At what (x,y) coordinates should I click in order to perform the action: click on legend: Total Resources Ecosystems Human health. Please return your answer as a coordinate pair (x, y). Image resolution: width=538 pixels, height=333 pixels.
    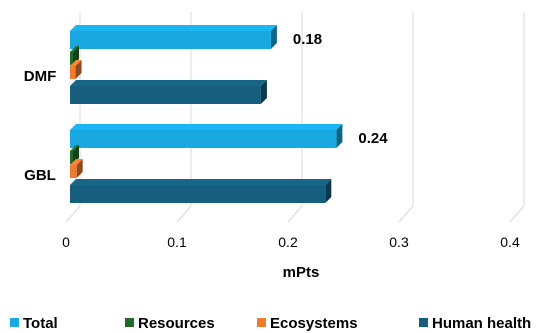
    Looking at the image, I should click on (270, 323).